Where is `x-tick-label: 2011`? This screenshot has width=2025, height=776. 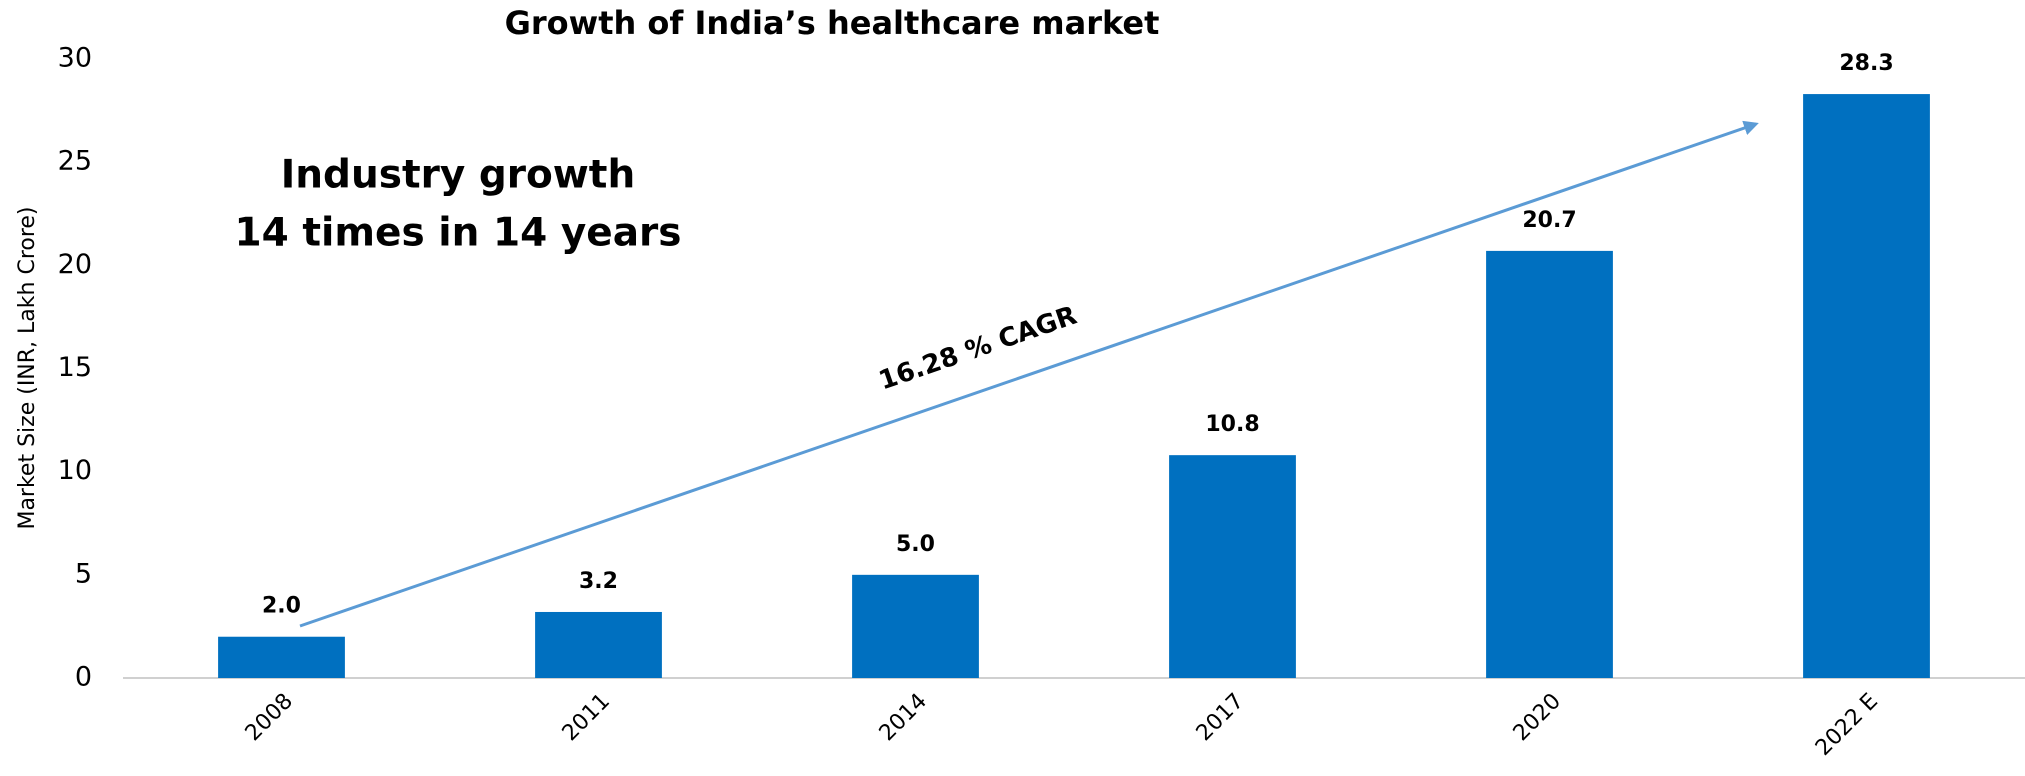 x-tick-label: 2011 is located at coordinates (586, 717).